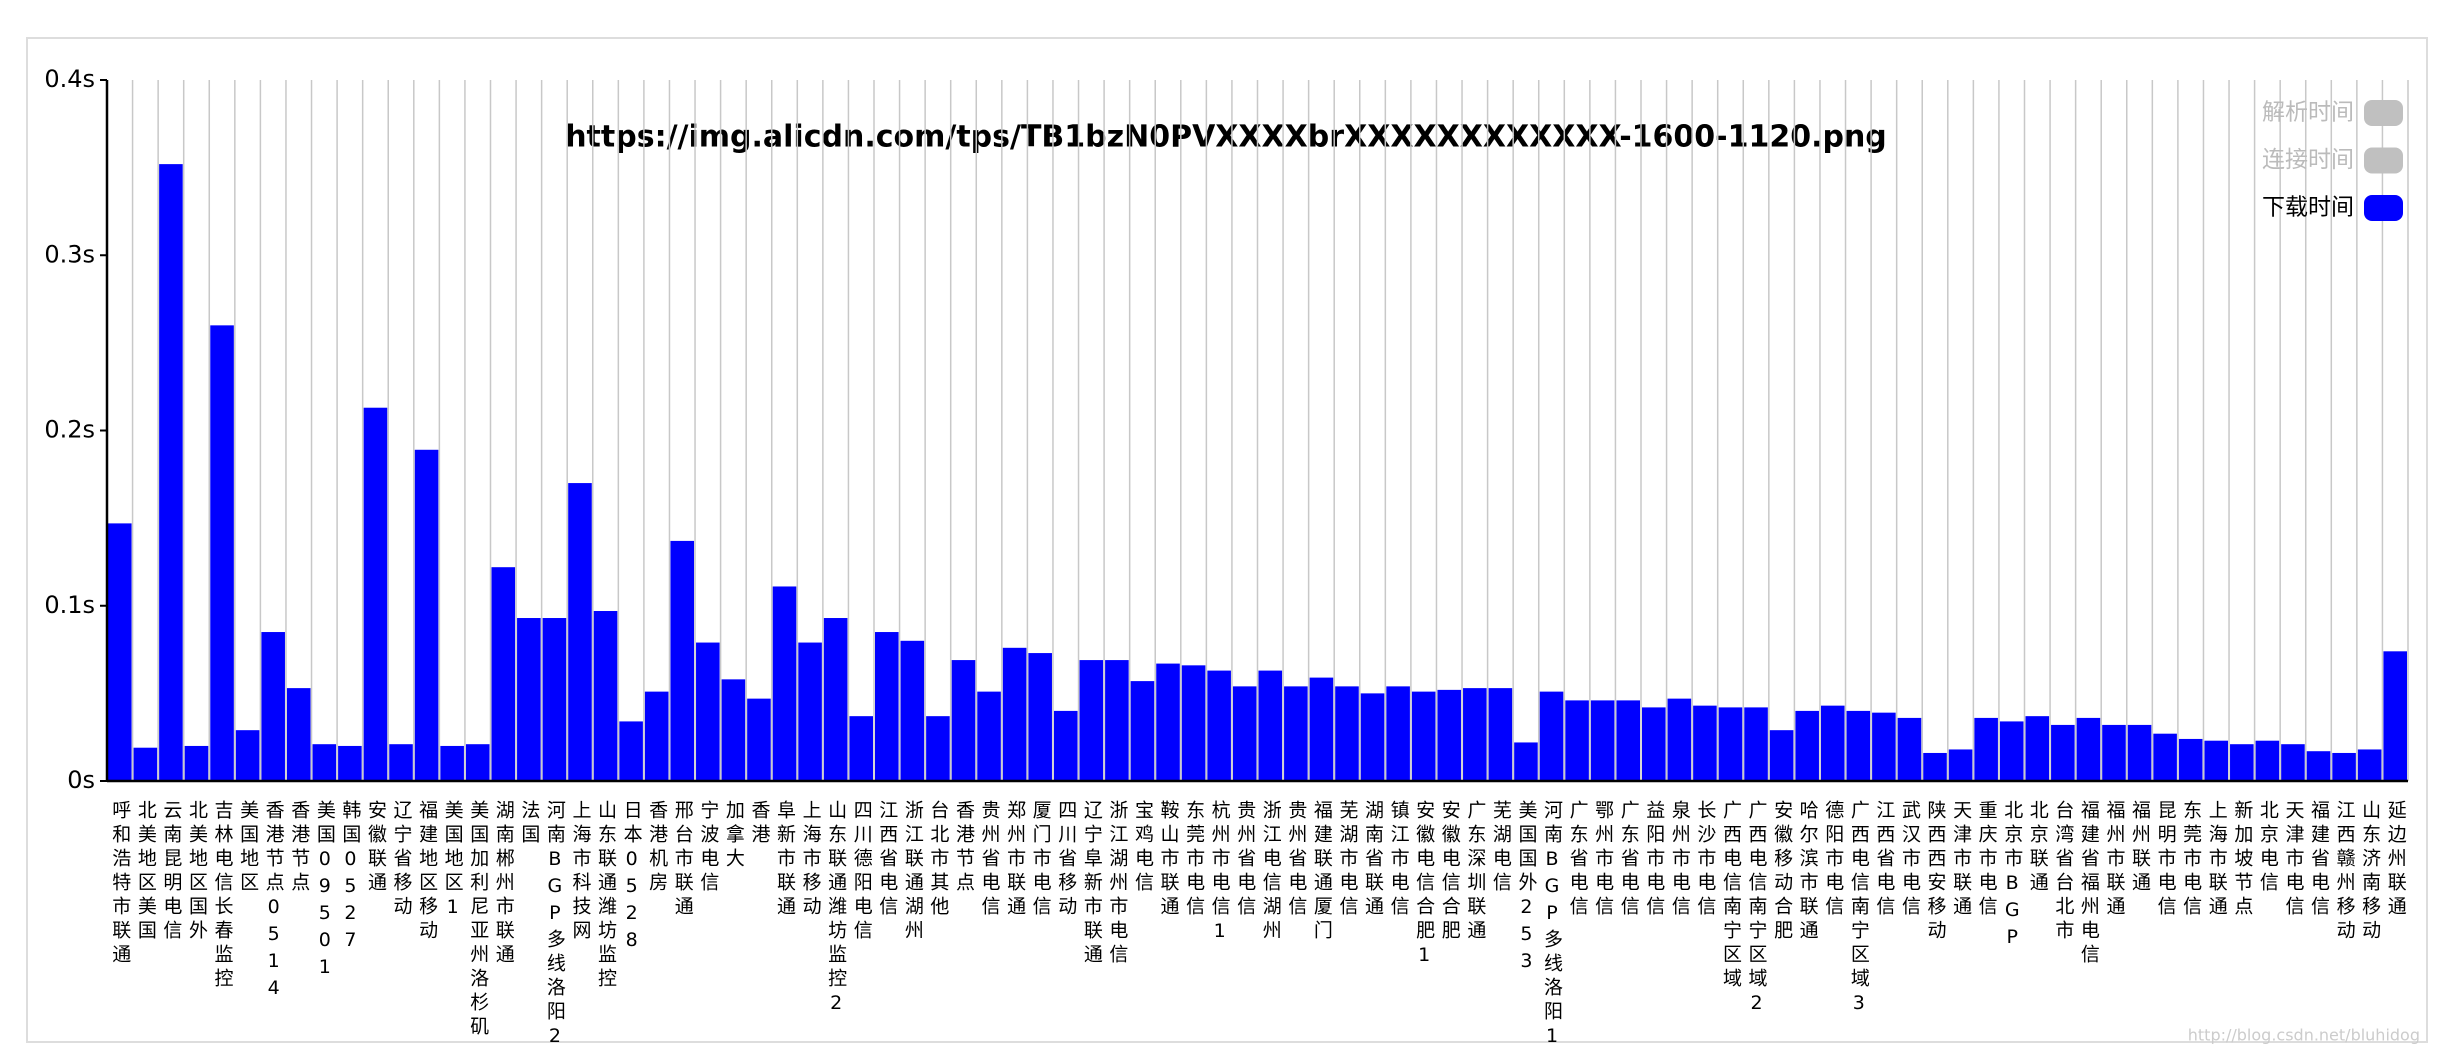 Image resolution: width=2458 pixels, height=1058 pixels. I want to click on x-tick-label: 陕西西安移动, so click(1936, 872).